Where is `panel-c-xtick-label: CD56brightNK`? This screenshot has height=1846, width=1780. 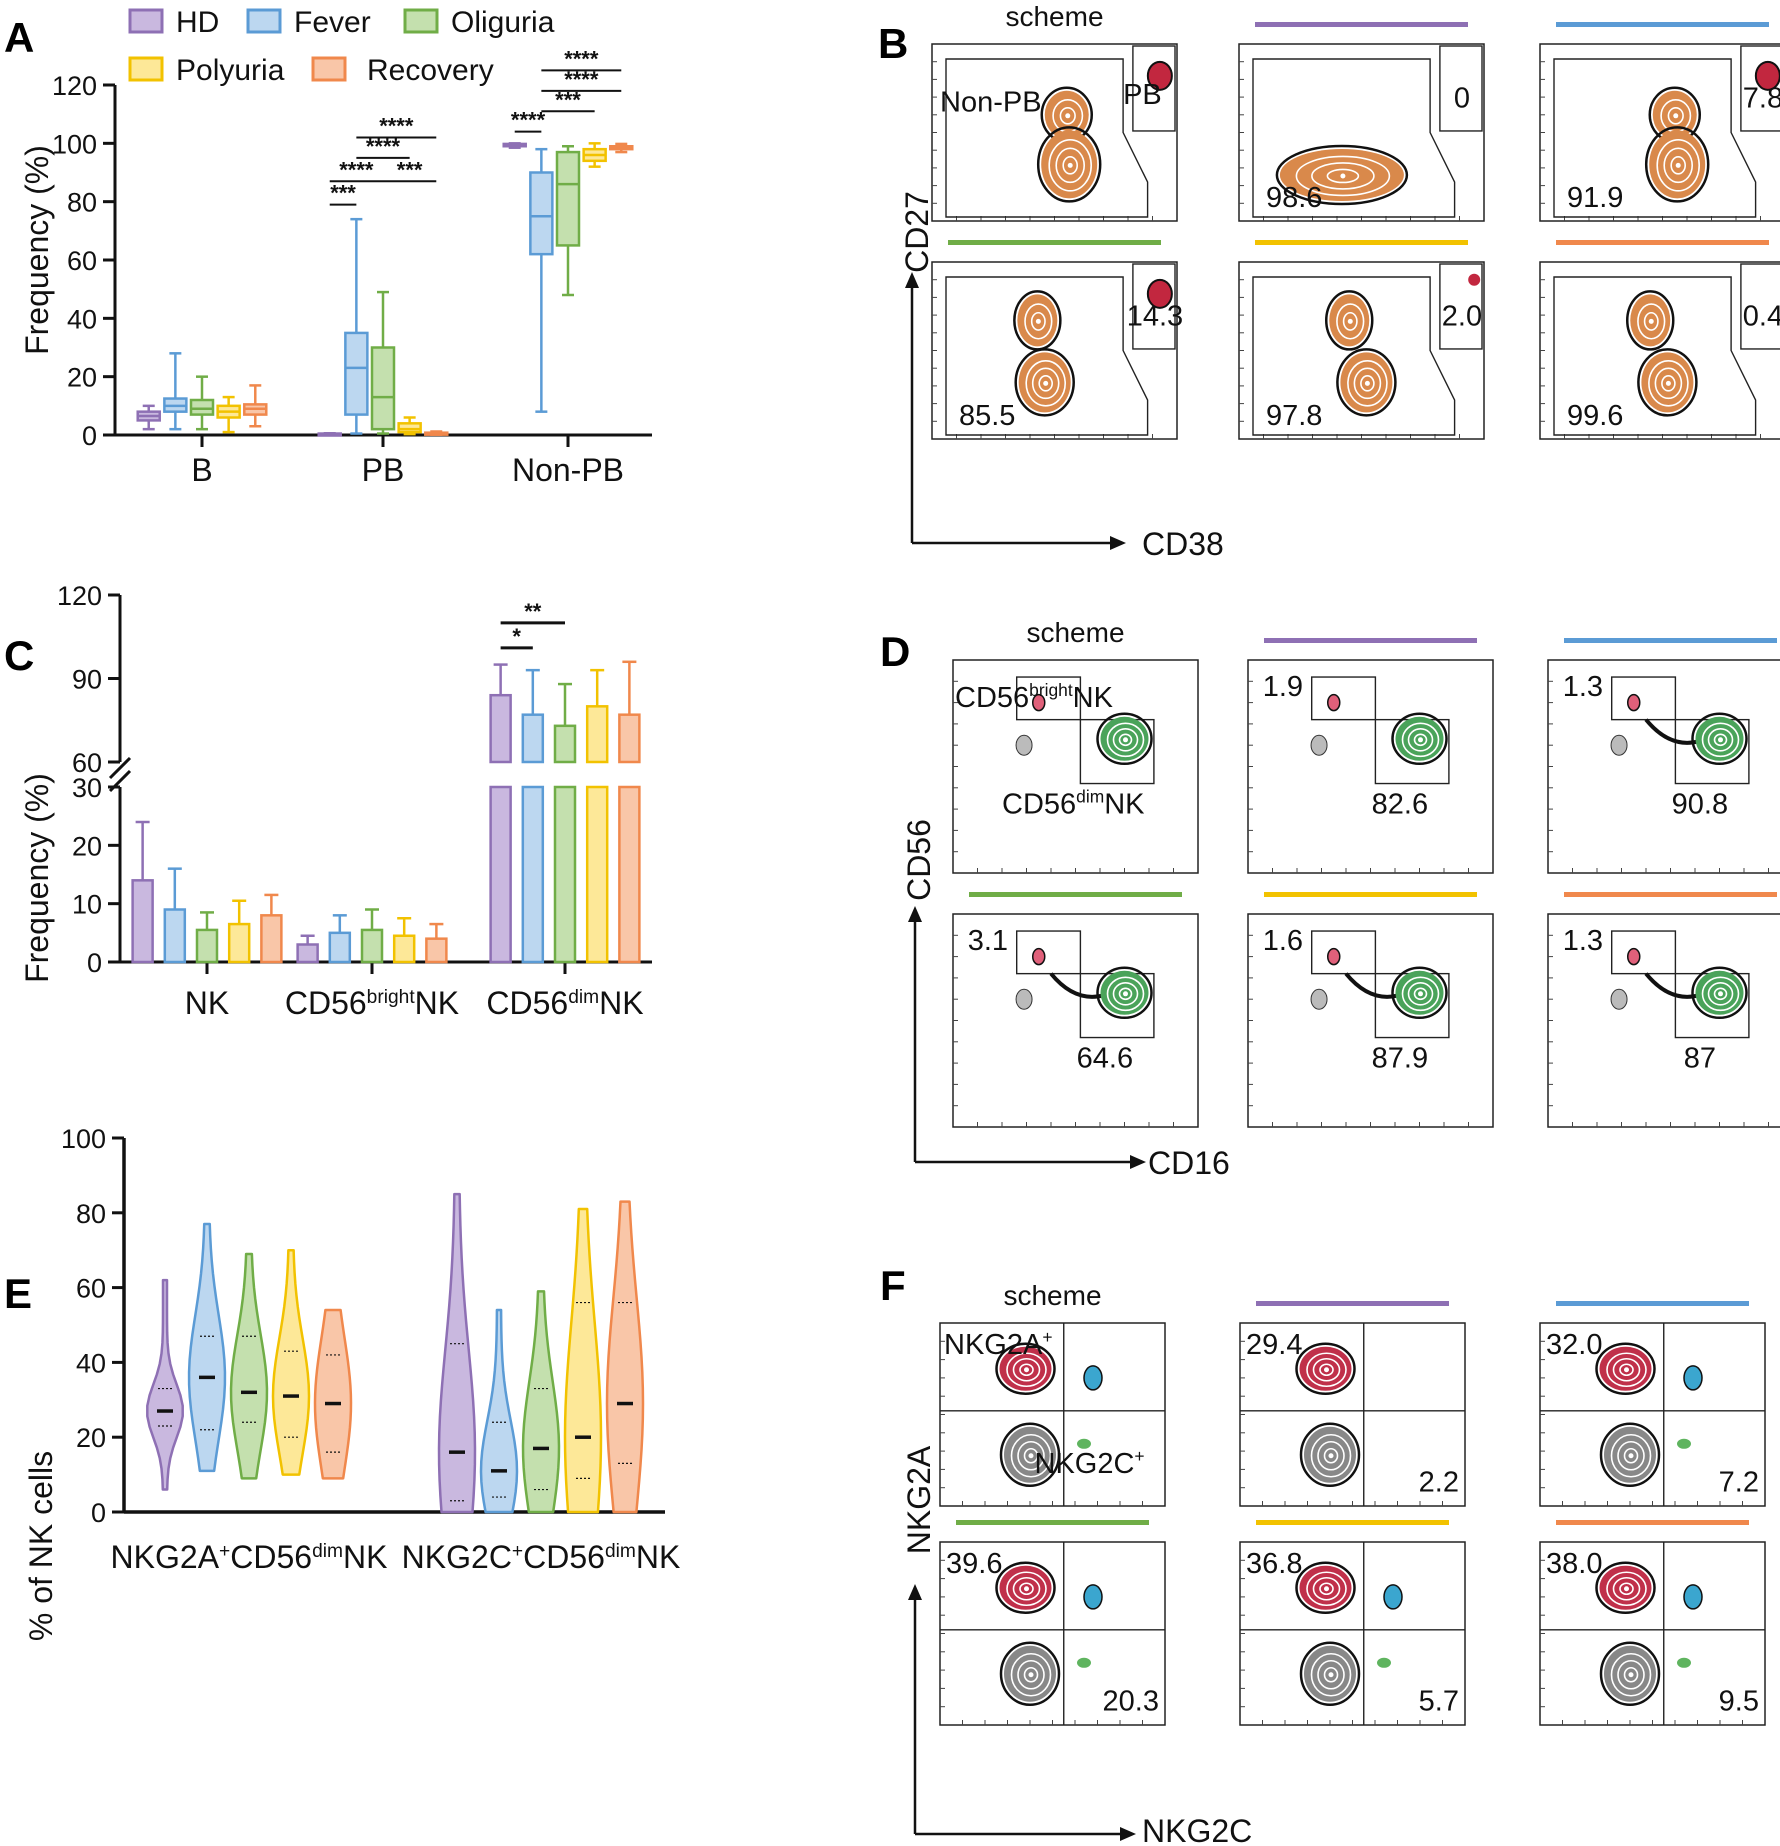 panel-c-xtick-label: CD56brightNK is located at coordinates (372, 1003).